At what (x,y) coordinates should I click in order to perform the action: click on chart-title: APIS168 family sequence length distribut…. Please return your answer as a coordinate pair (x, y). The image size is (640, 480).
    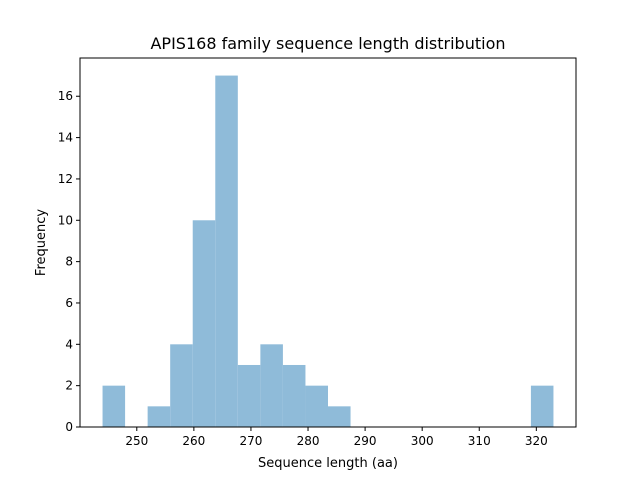
    Looking at the image, I should click on (327, 43).